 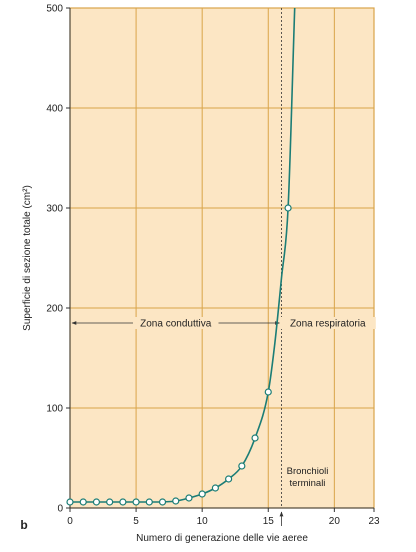 What do you see at coordinates (374, 521) in the screenshot?
I see `x-tick-label: 23` at bounding box center [374, 521].